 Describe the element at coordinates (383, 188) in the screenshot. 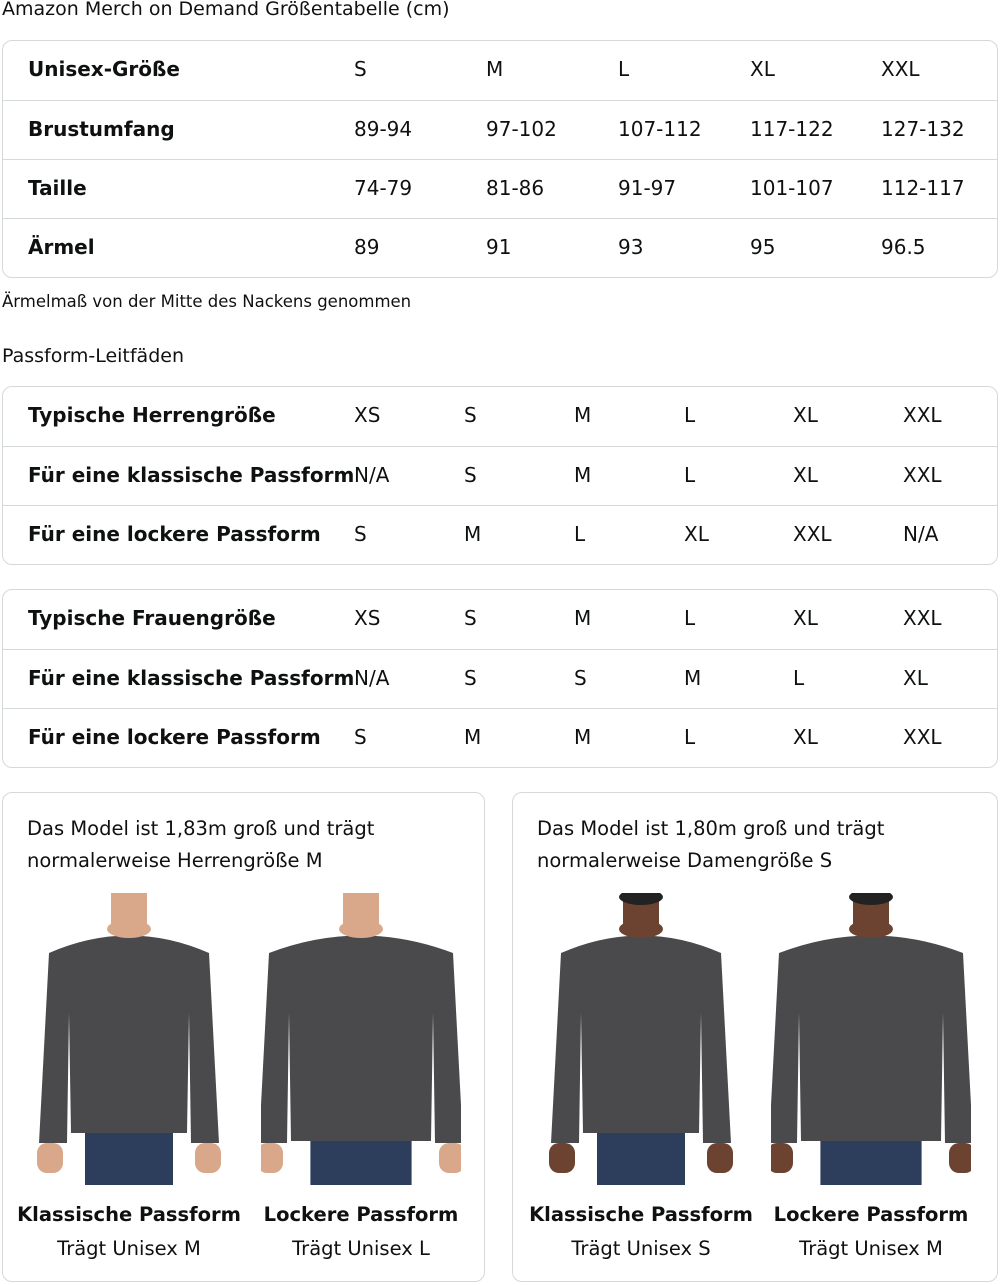

I see `table-cell: 74-79` at that location.